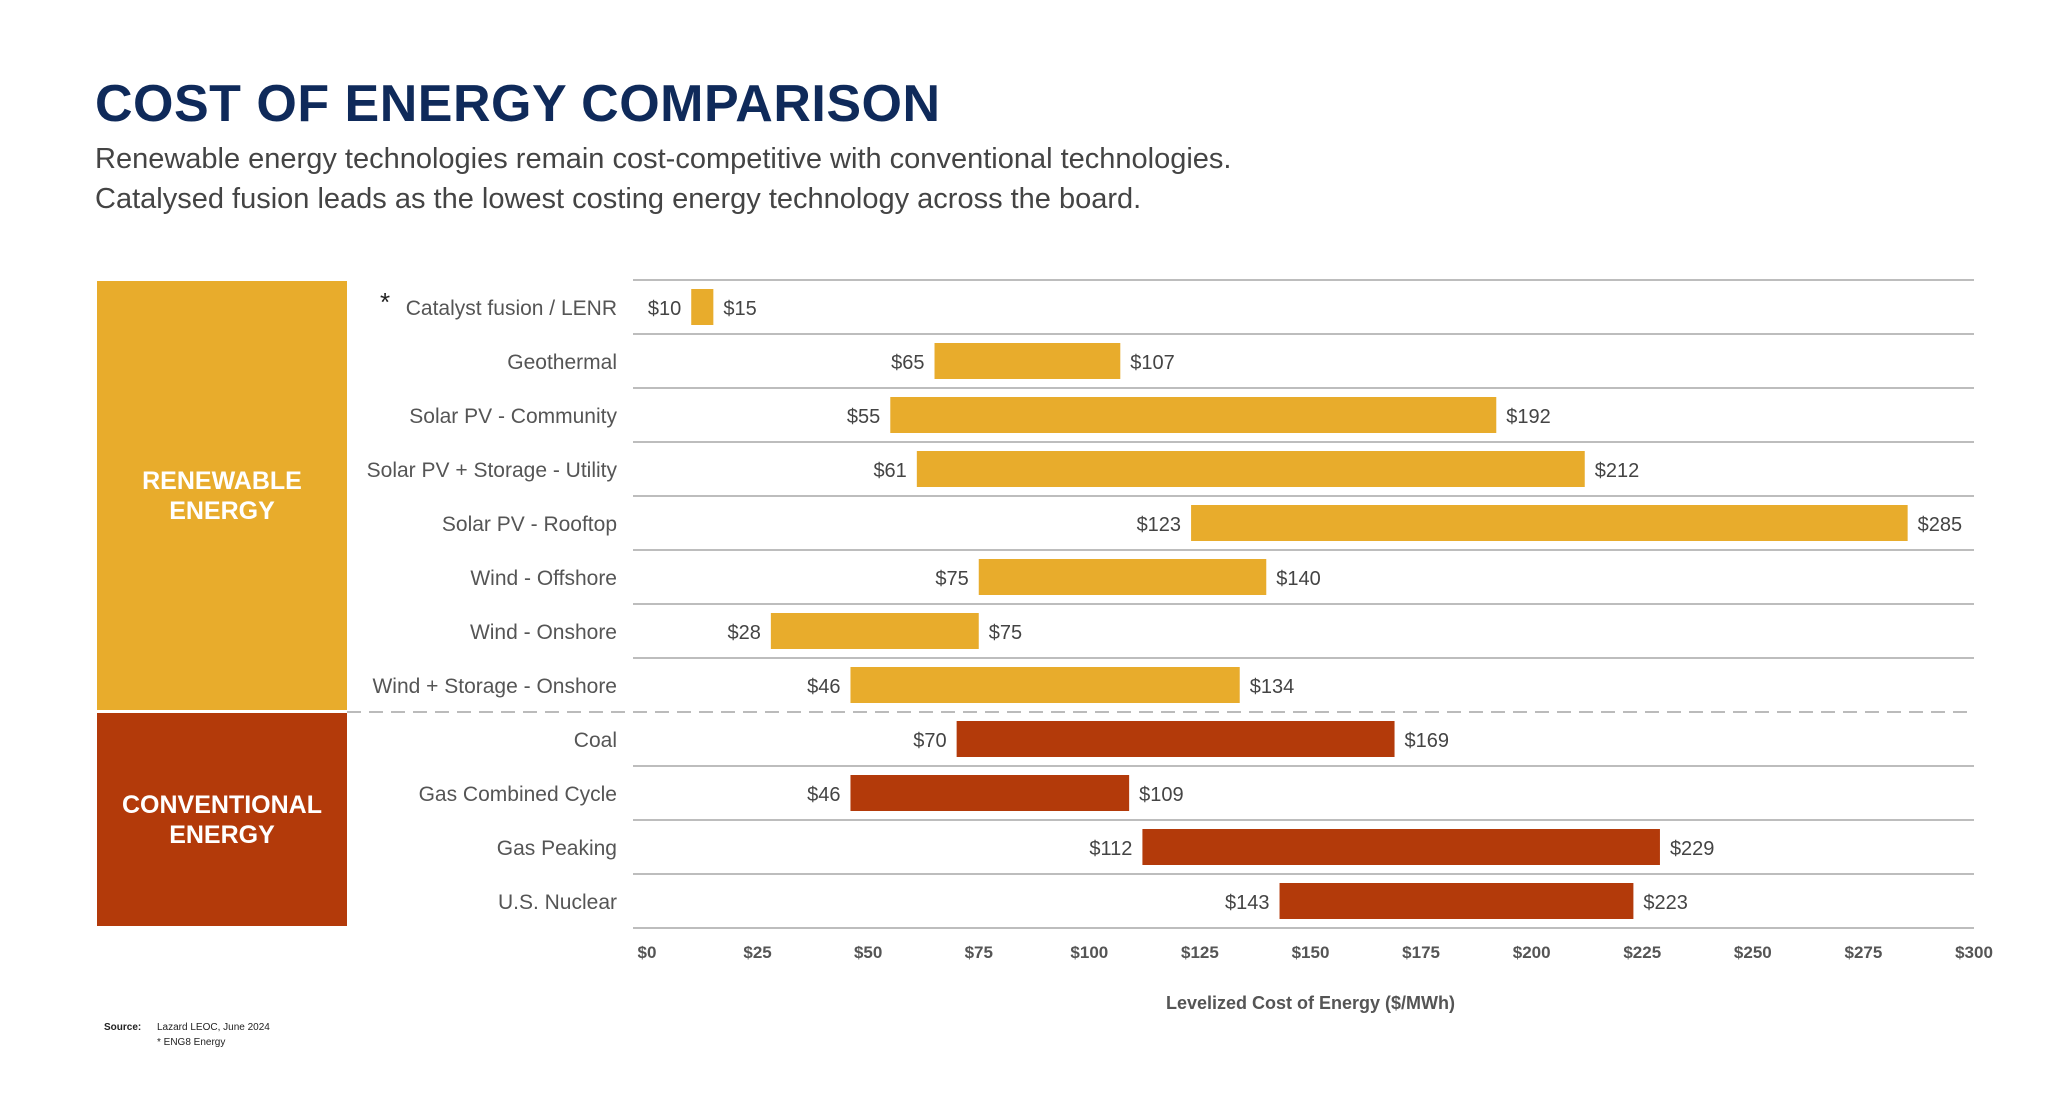  What do you see at coordinates (1310, 1003) in the screenshot?
I see `x-axis-title: Levelized Cost of Energy ($/MWh)` at bounding box center [1310, 1003].